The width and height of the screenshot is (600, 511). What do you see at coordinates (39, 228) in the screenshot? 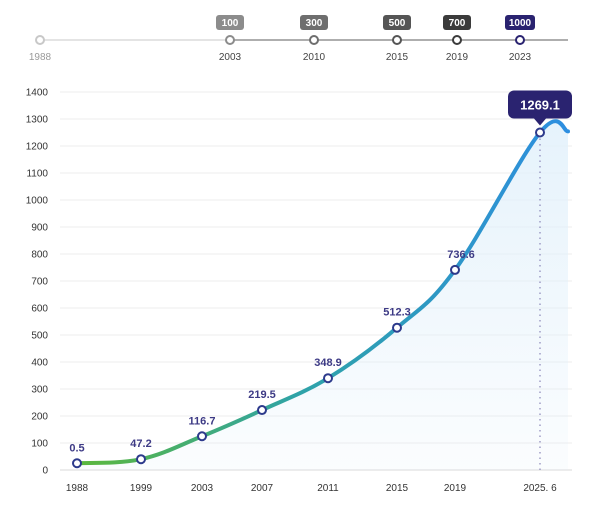
I see `y-tick-label: 900` at bounding box center [39, 228].